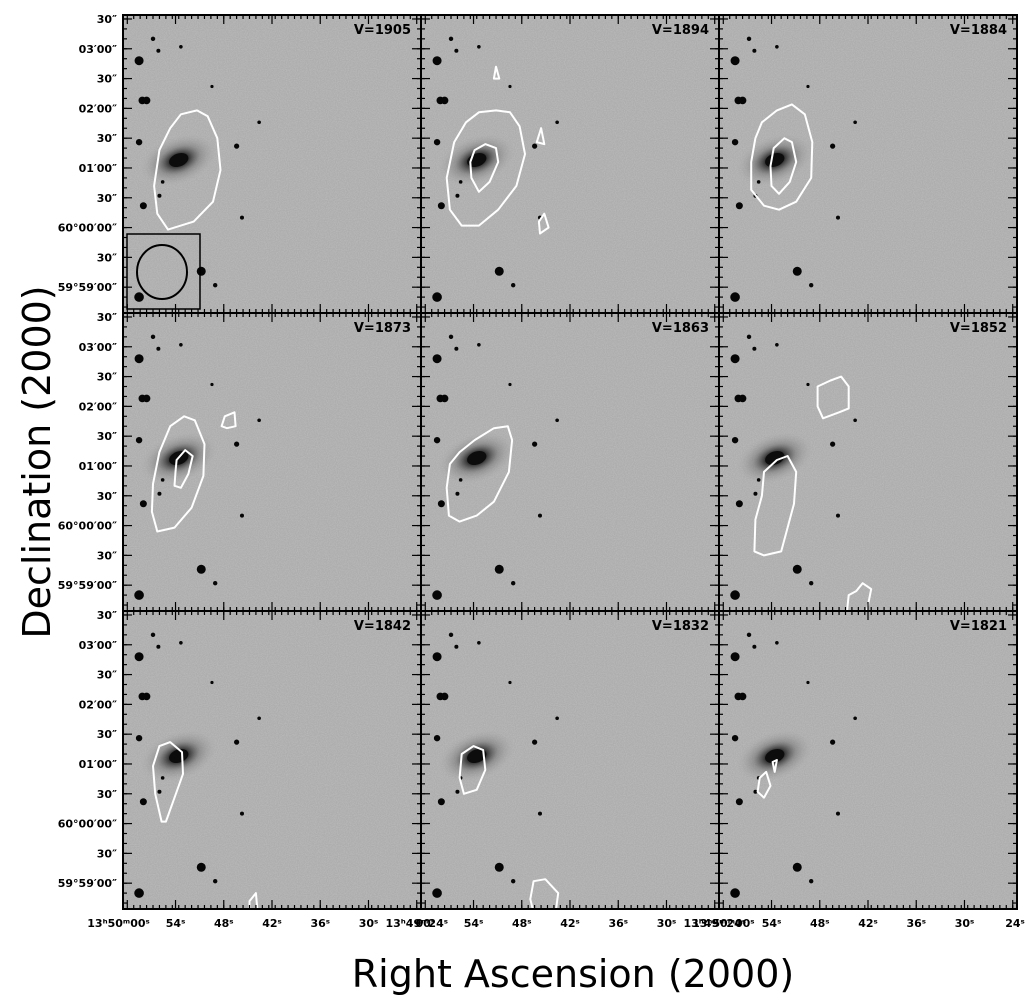  I want to click on panel-2: V=1894, so click(570, 164).